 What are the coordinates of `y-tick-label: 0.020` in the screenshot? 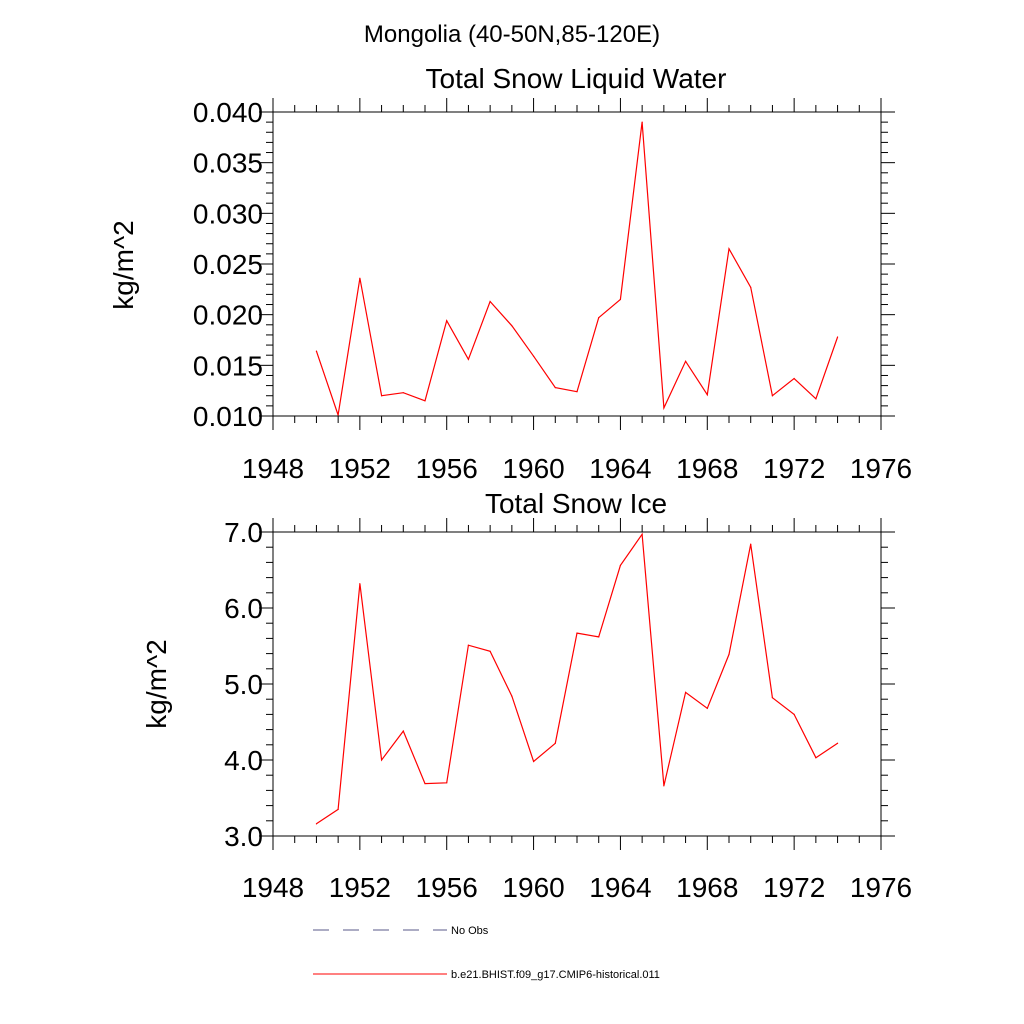 It's located at (228, 315).